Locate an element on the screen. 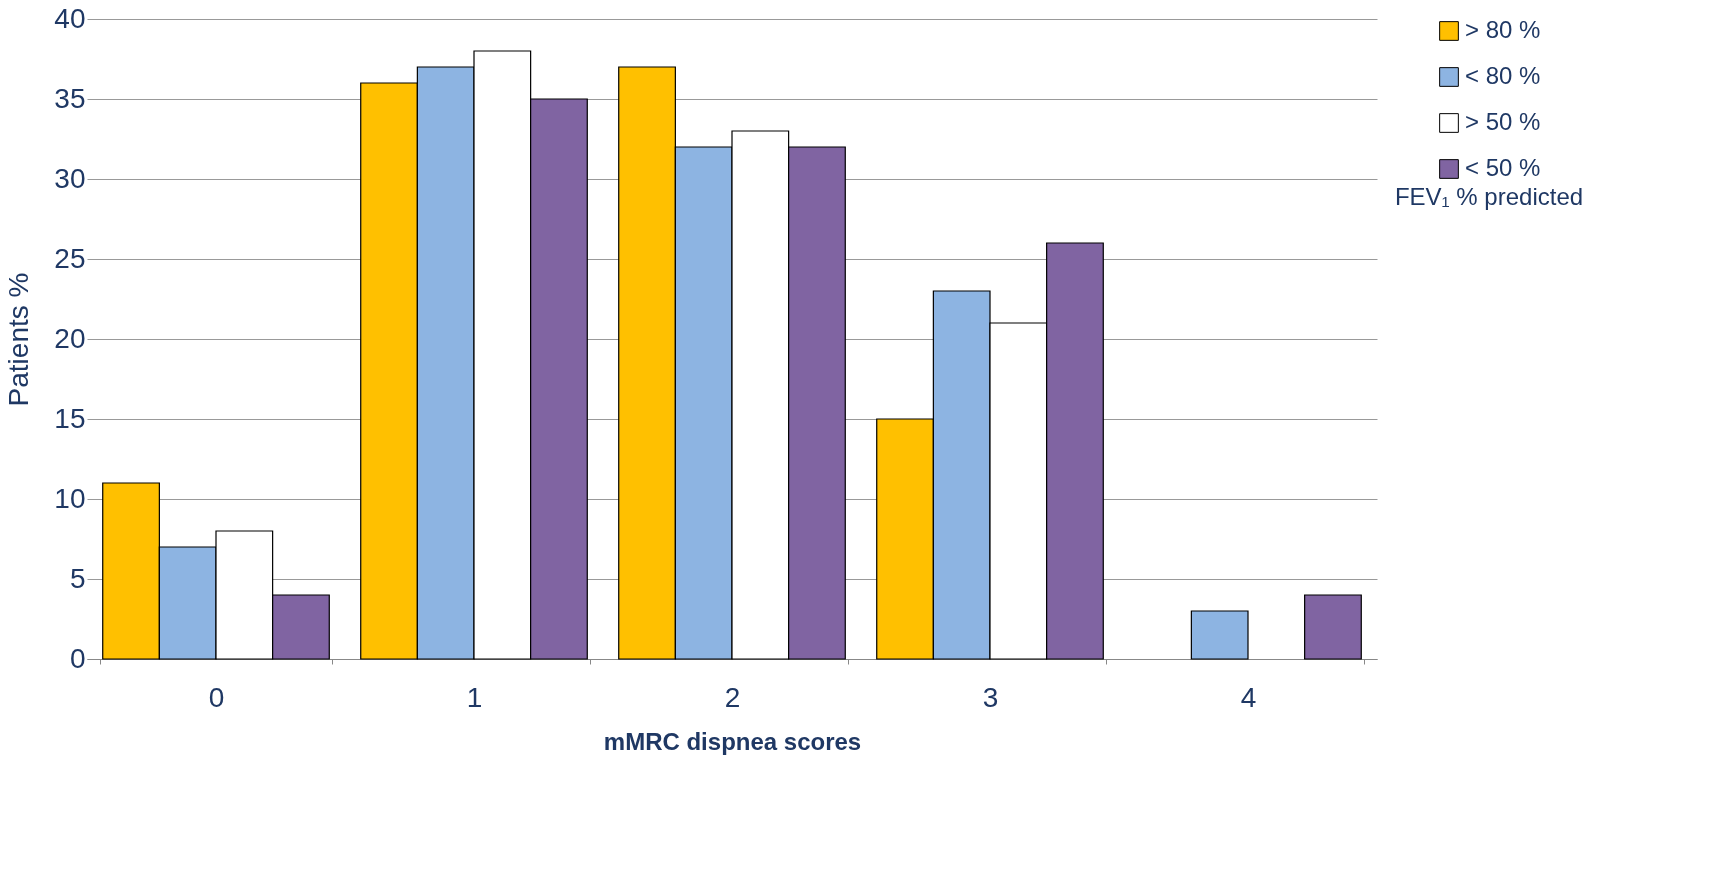 The image size is (1723, 877). x-tick-label: 2 is located at coordinates (732, 697).